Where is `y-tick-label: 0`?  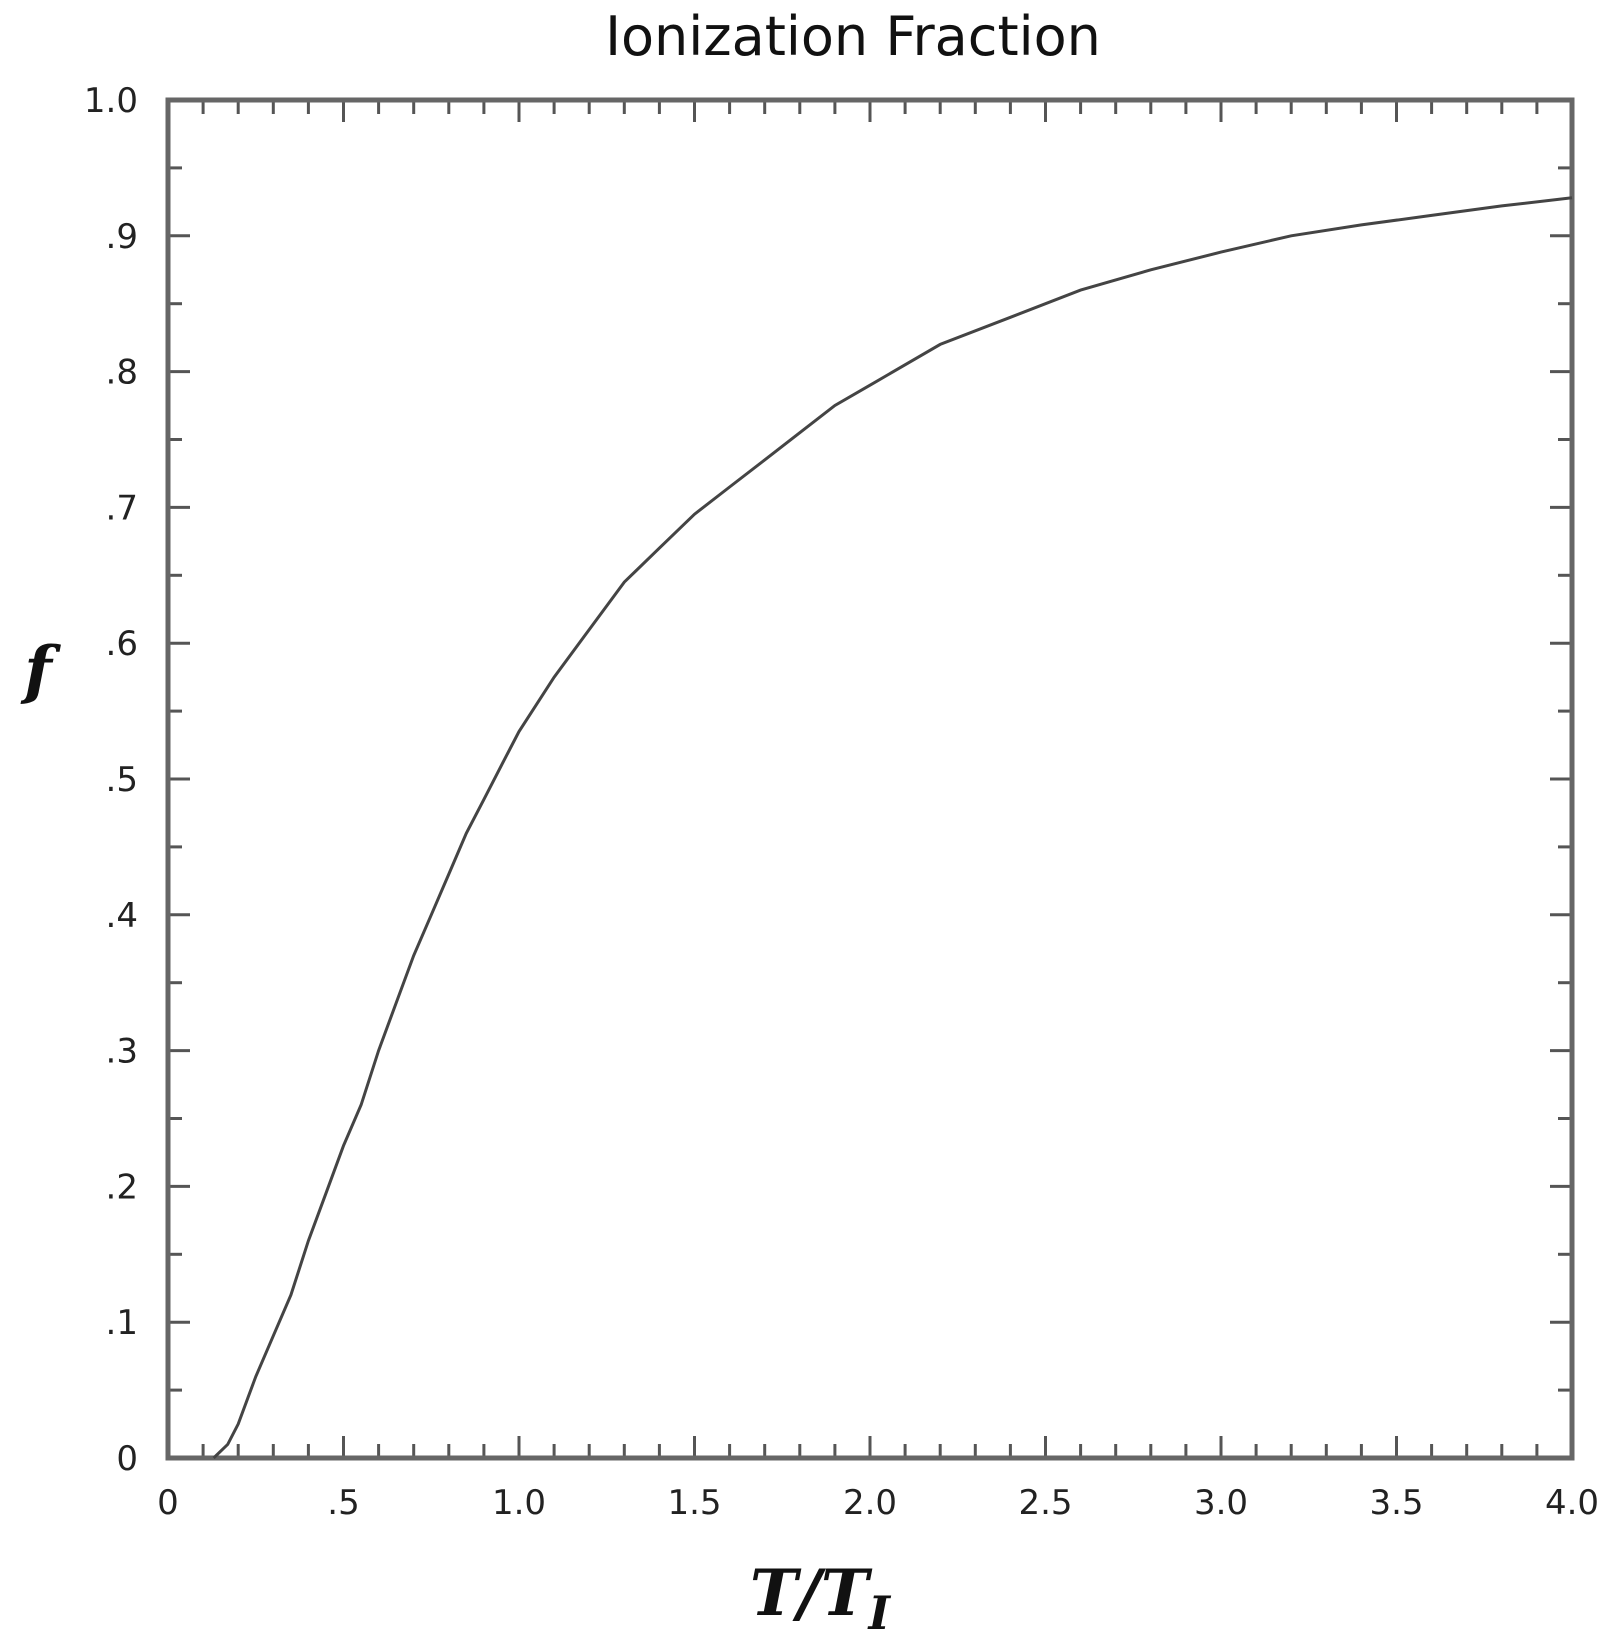
y-tick-label: 0 is located at coordinates (127, 1459).